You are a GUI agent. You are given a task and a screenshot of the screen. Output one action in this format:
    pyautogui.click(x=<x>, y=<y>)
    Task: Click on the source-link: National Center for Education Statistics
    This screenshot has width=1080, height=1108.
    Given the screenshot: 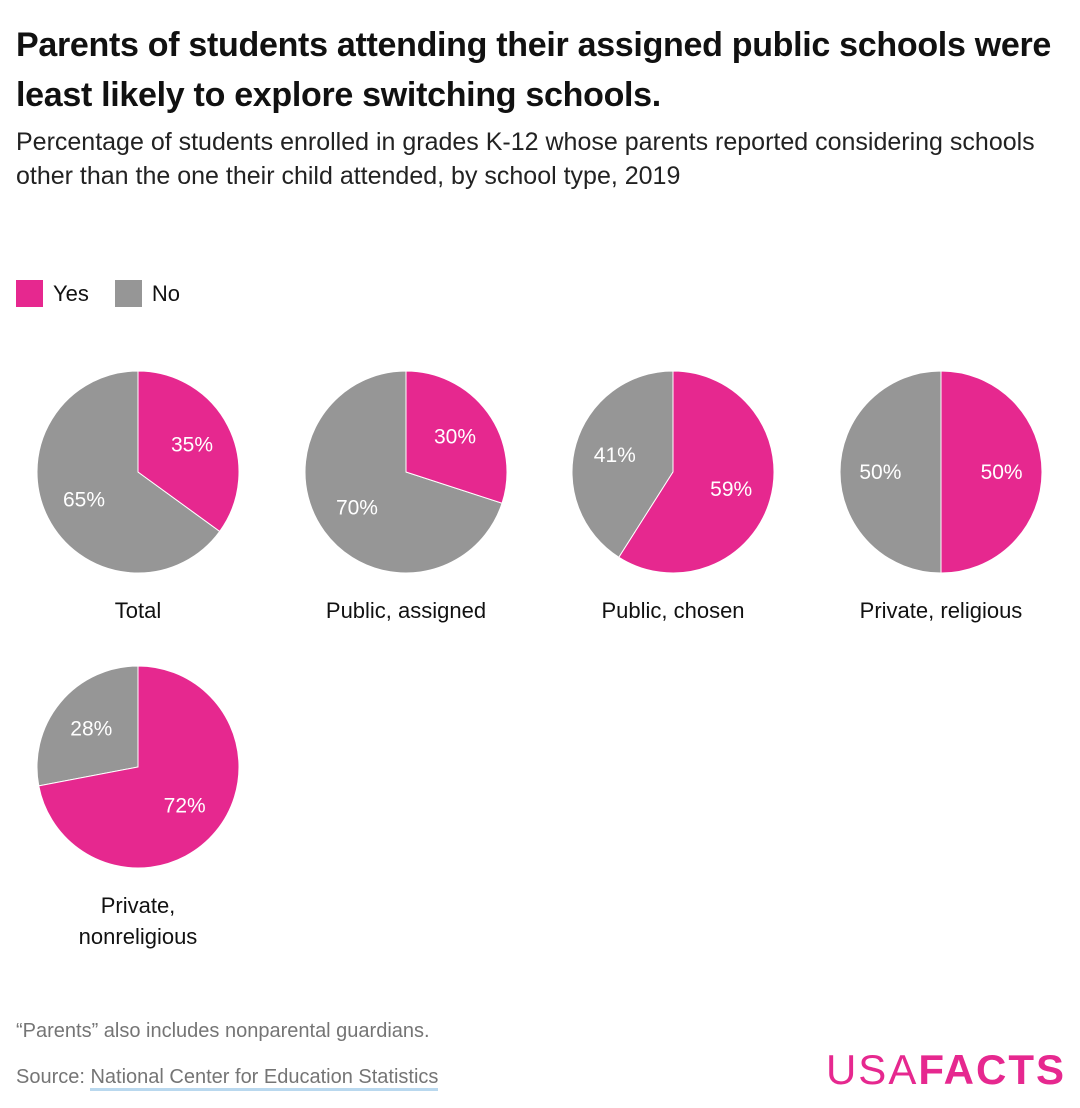 What is the action you would take?
    pyautogui.click(x=264, y=1078)
    